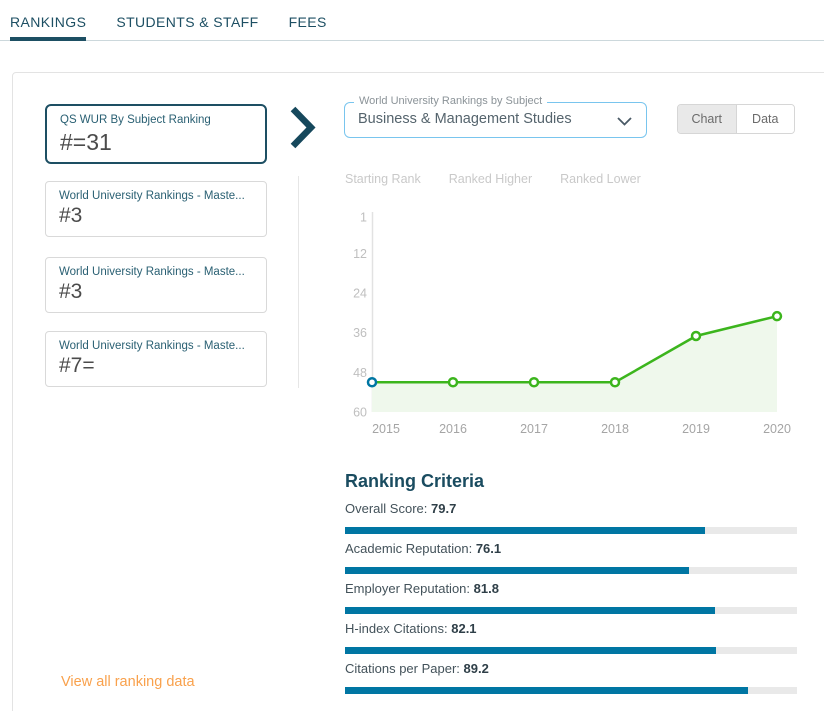 Image resolution: width=824 pixels, height=711 pixels. I want to click on y-tick-label: 24, so click(360, 294).